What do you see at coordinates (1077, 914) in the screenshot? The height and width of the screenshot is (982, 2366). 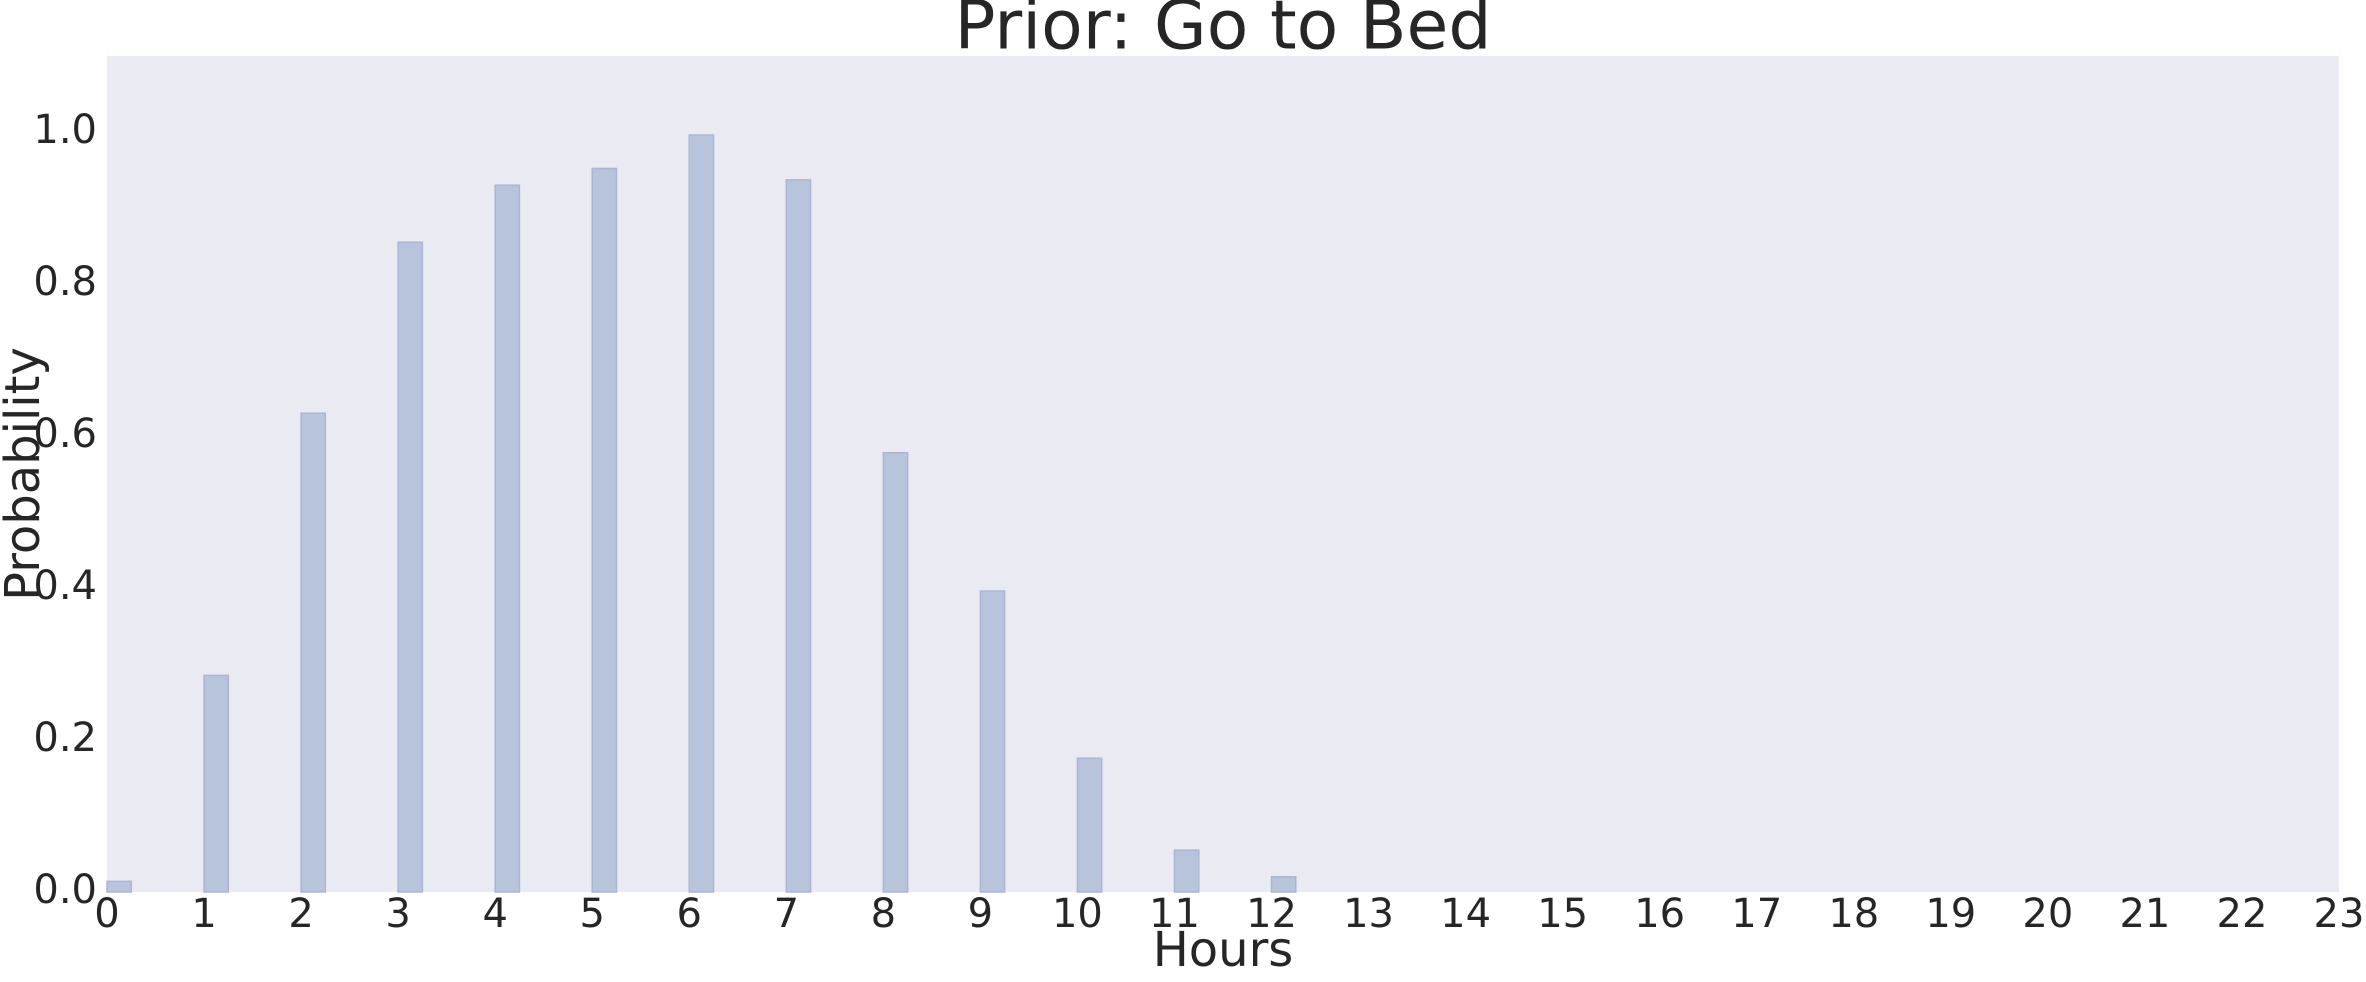 I see `x-tick-label: 10` at bounding box center [1077, 914].